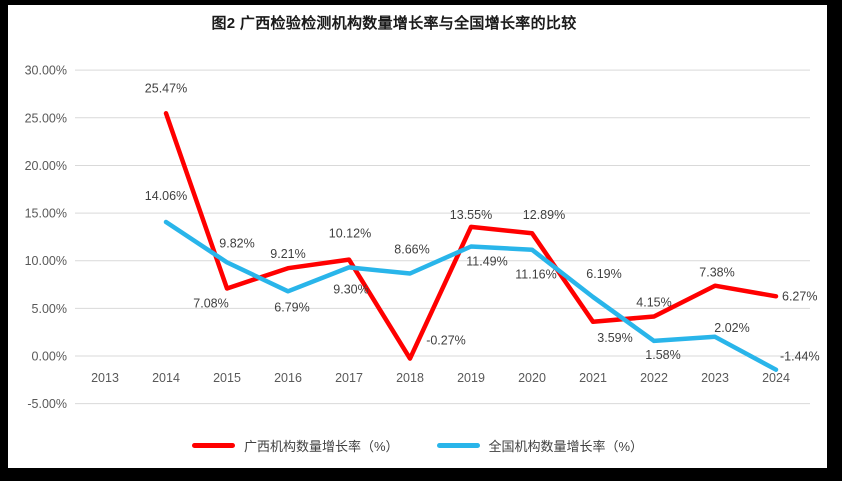 Image resolution: width=842 pixels, height=481 pixels. Describe the element at coordinates (662, 355) in the screenshot. I see `data-label-series-1: 1.58%` at that location.